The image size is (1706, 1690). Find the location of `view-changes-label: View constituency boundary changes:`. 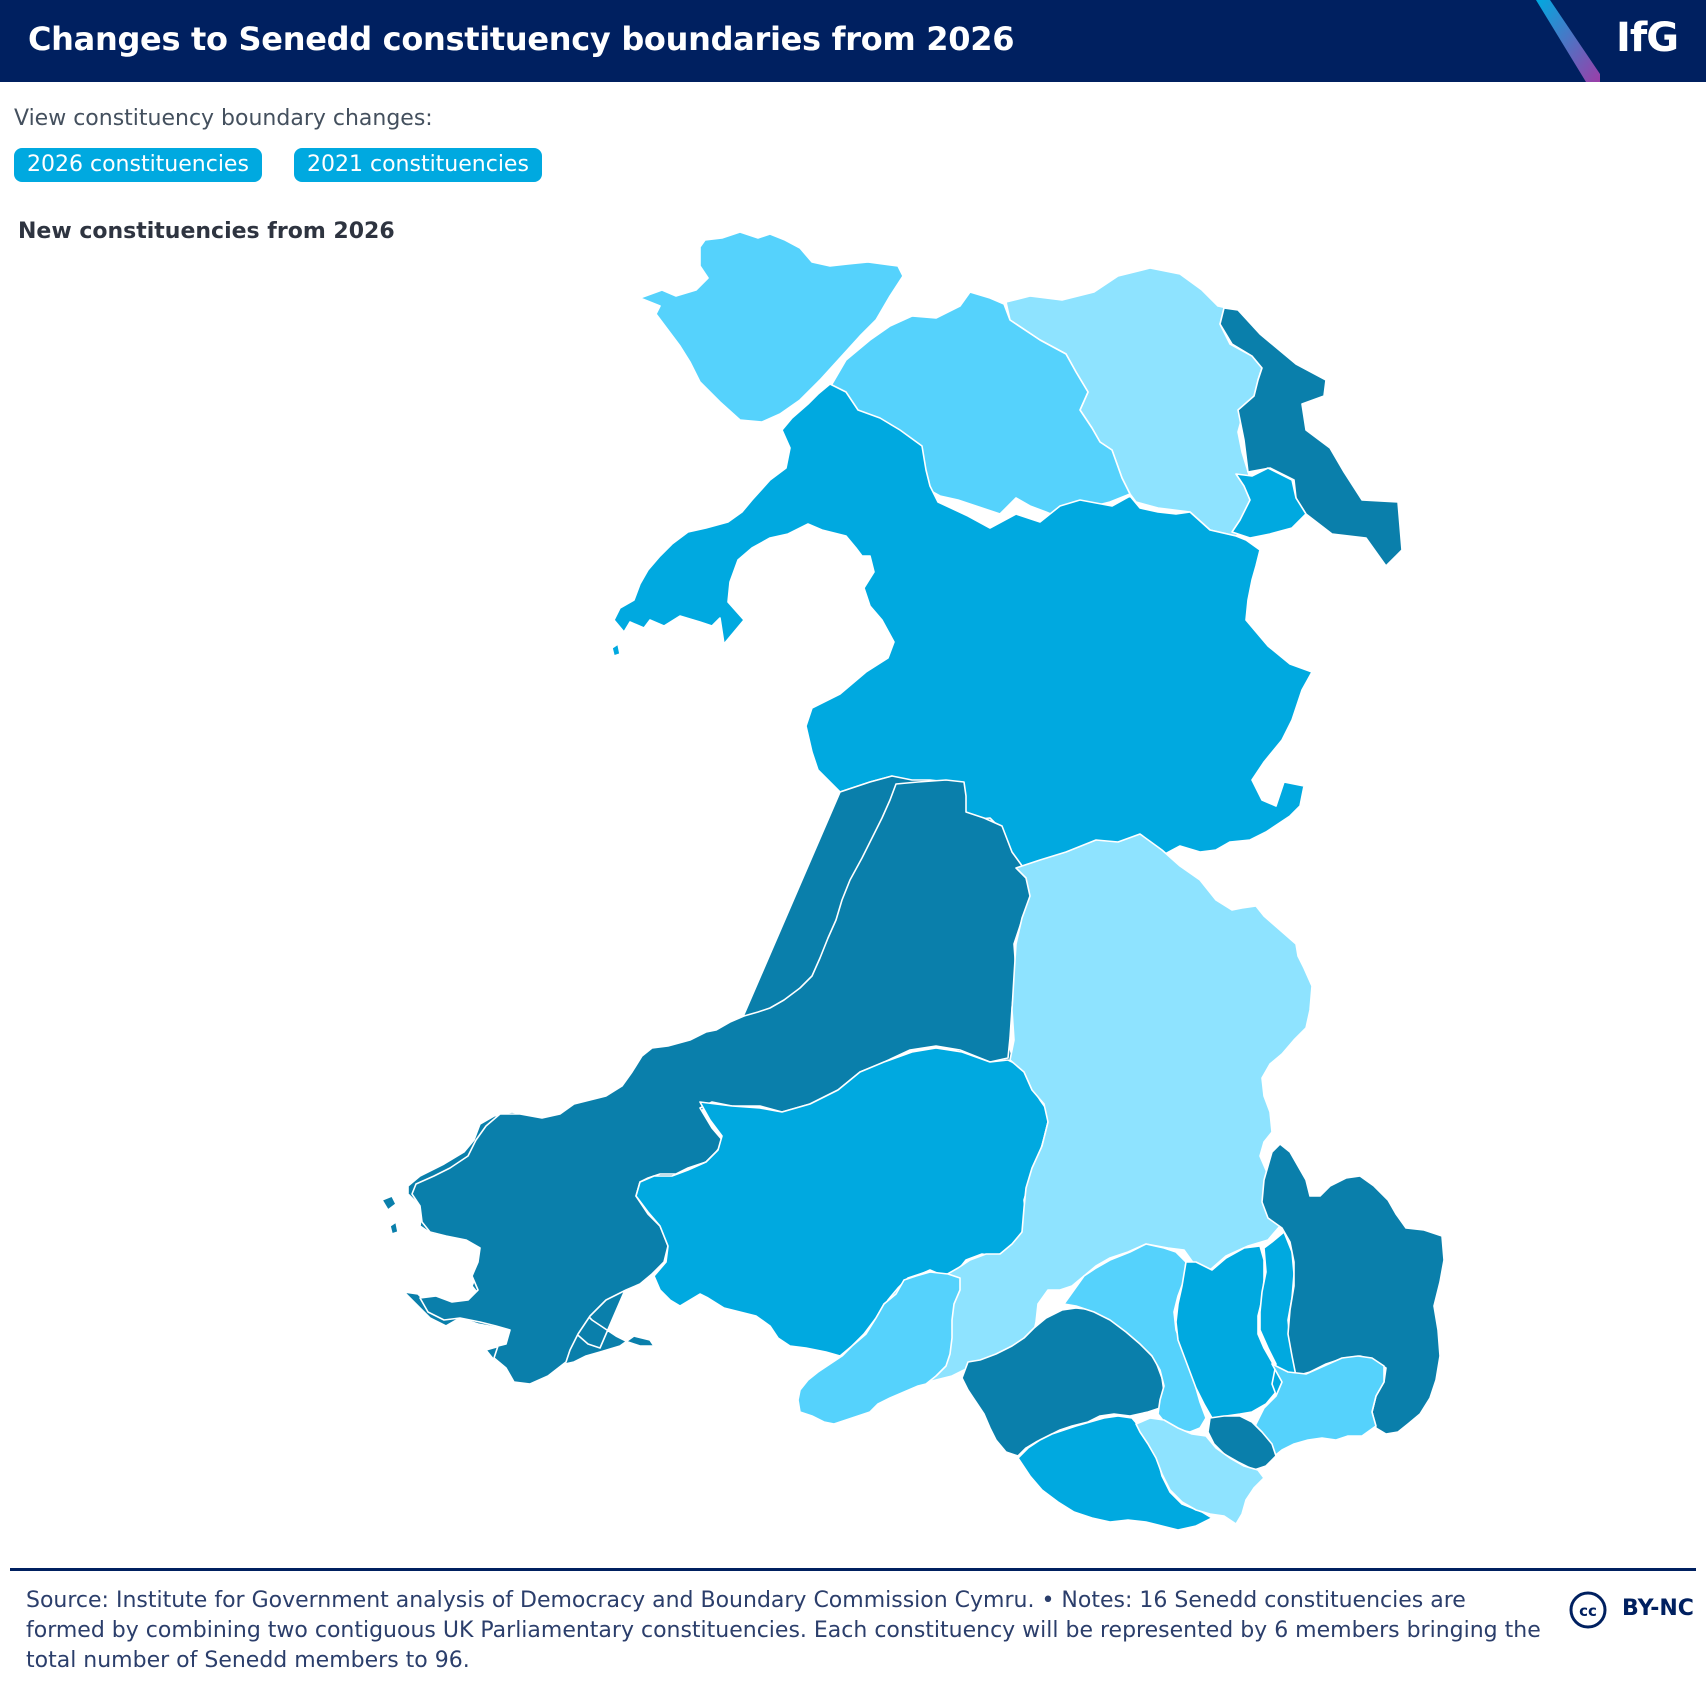

view-changes-label: View constituency boundary changes: is located at coordinates (223, 118).